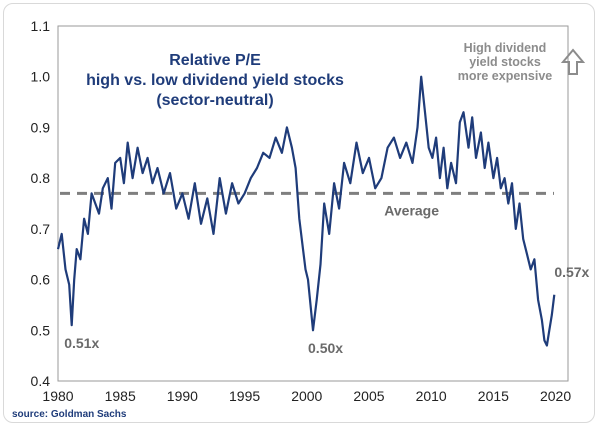 The height and width of the screenshot is (428, 600). I want to click on y-tick-label: 1.1, so click(41, 26).